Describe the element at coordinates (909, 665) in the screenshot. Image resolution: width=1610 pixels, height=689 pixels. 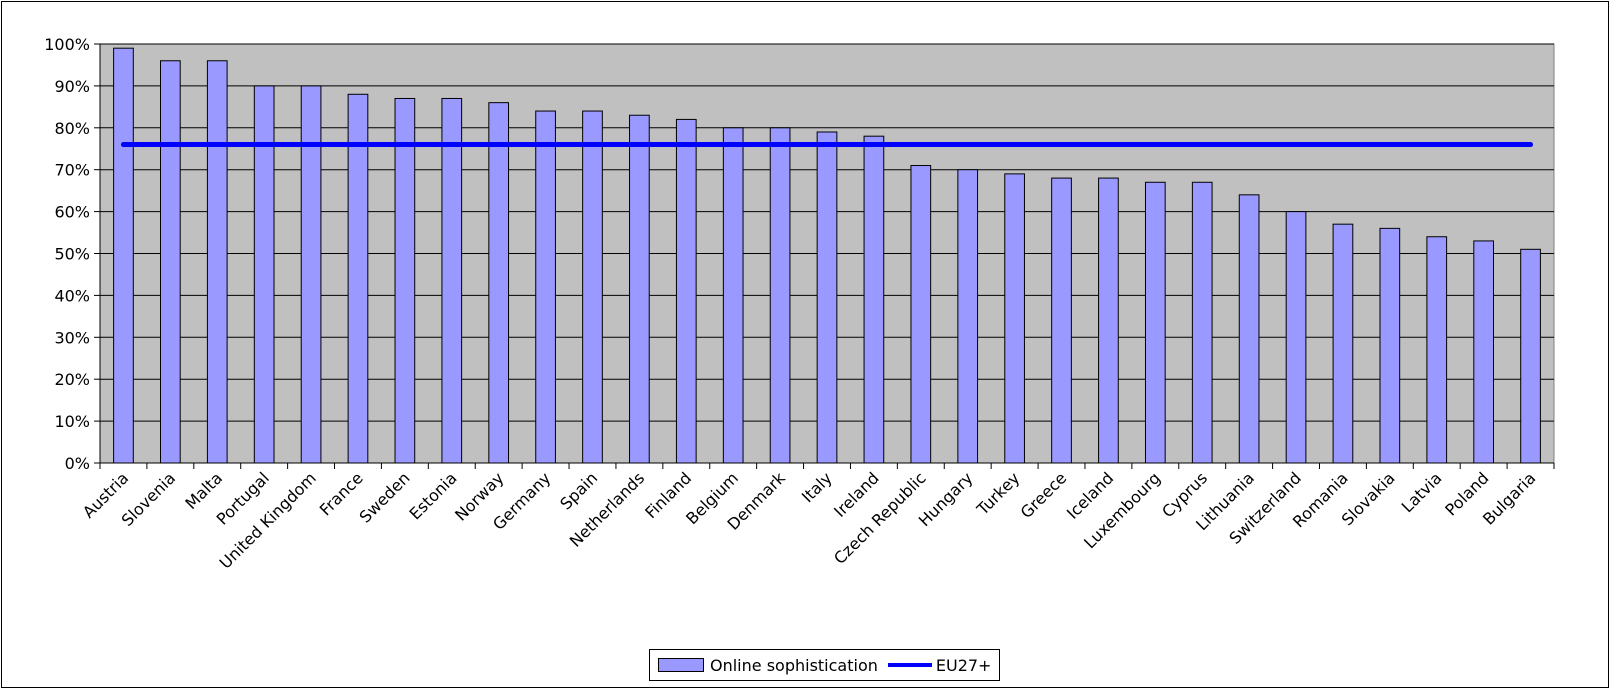
I see `legend-swatch-eu27` at that location.